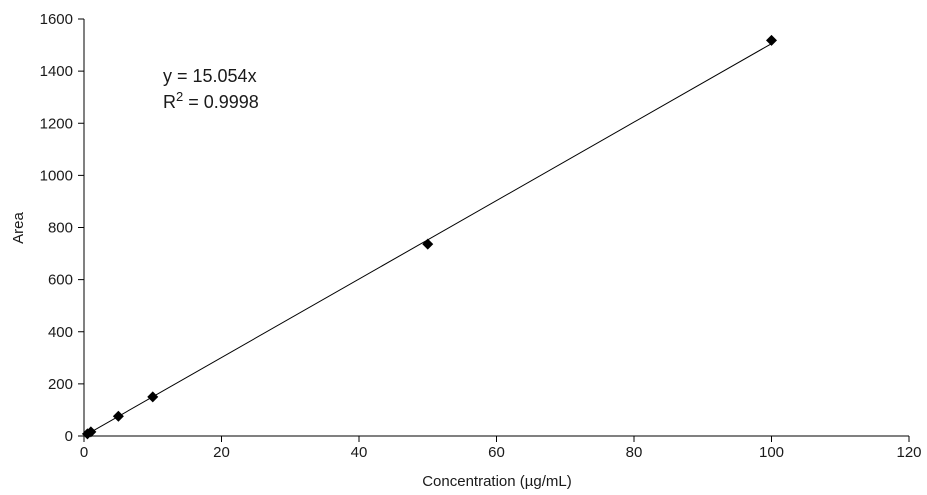  Describe the element at coordinates (497, 481) in the screenshot. I see `x-axis-title: Concentration (µg/mL)` at that location.